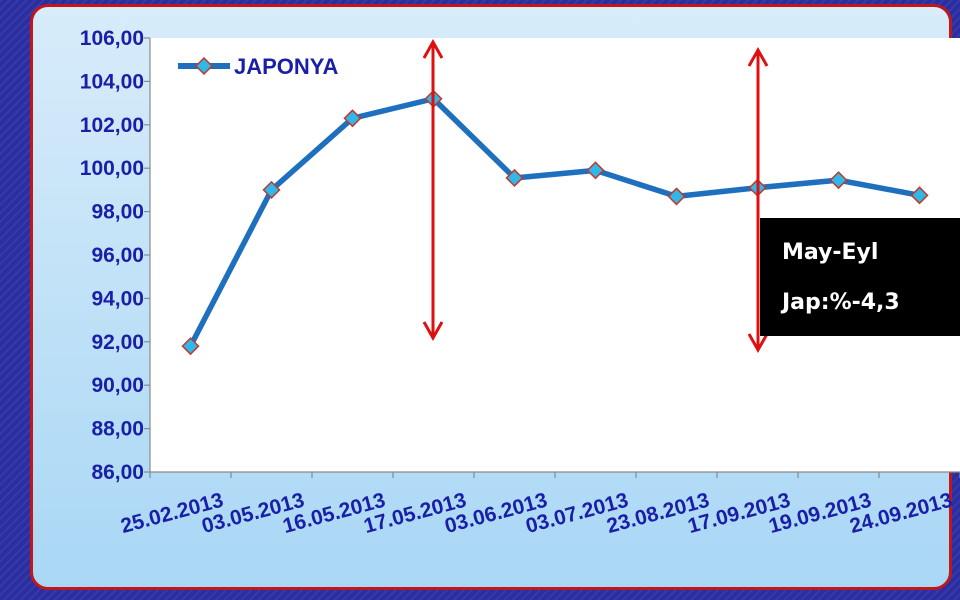  What do you see at coordinates (840, 302) in the screenshot?
I see `annotation-line-2: Jap:%-4,3` at bounding box center [840, 302].